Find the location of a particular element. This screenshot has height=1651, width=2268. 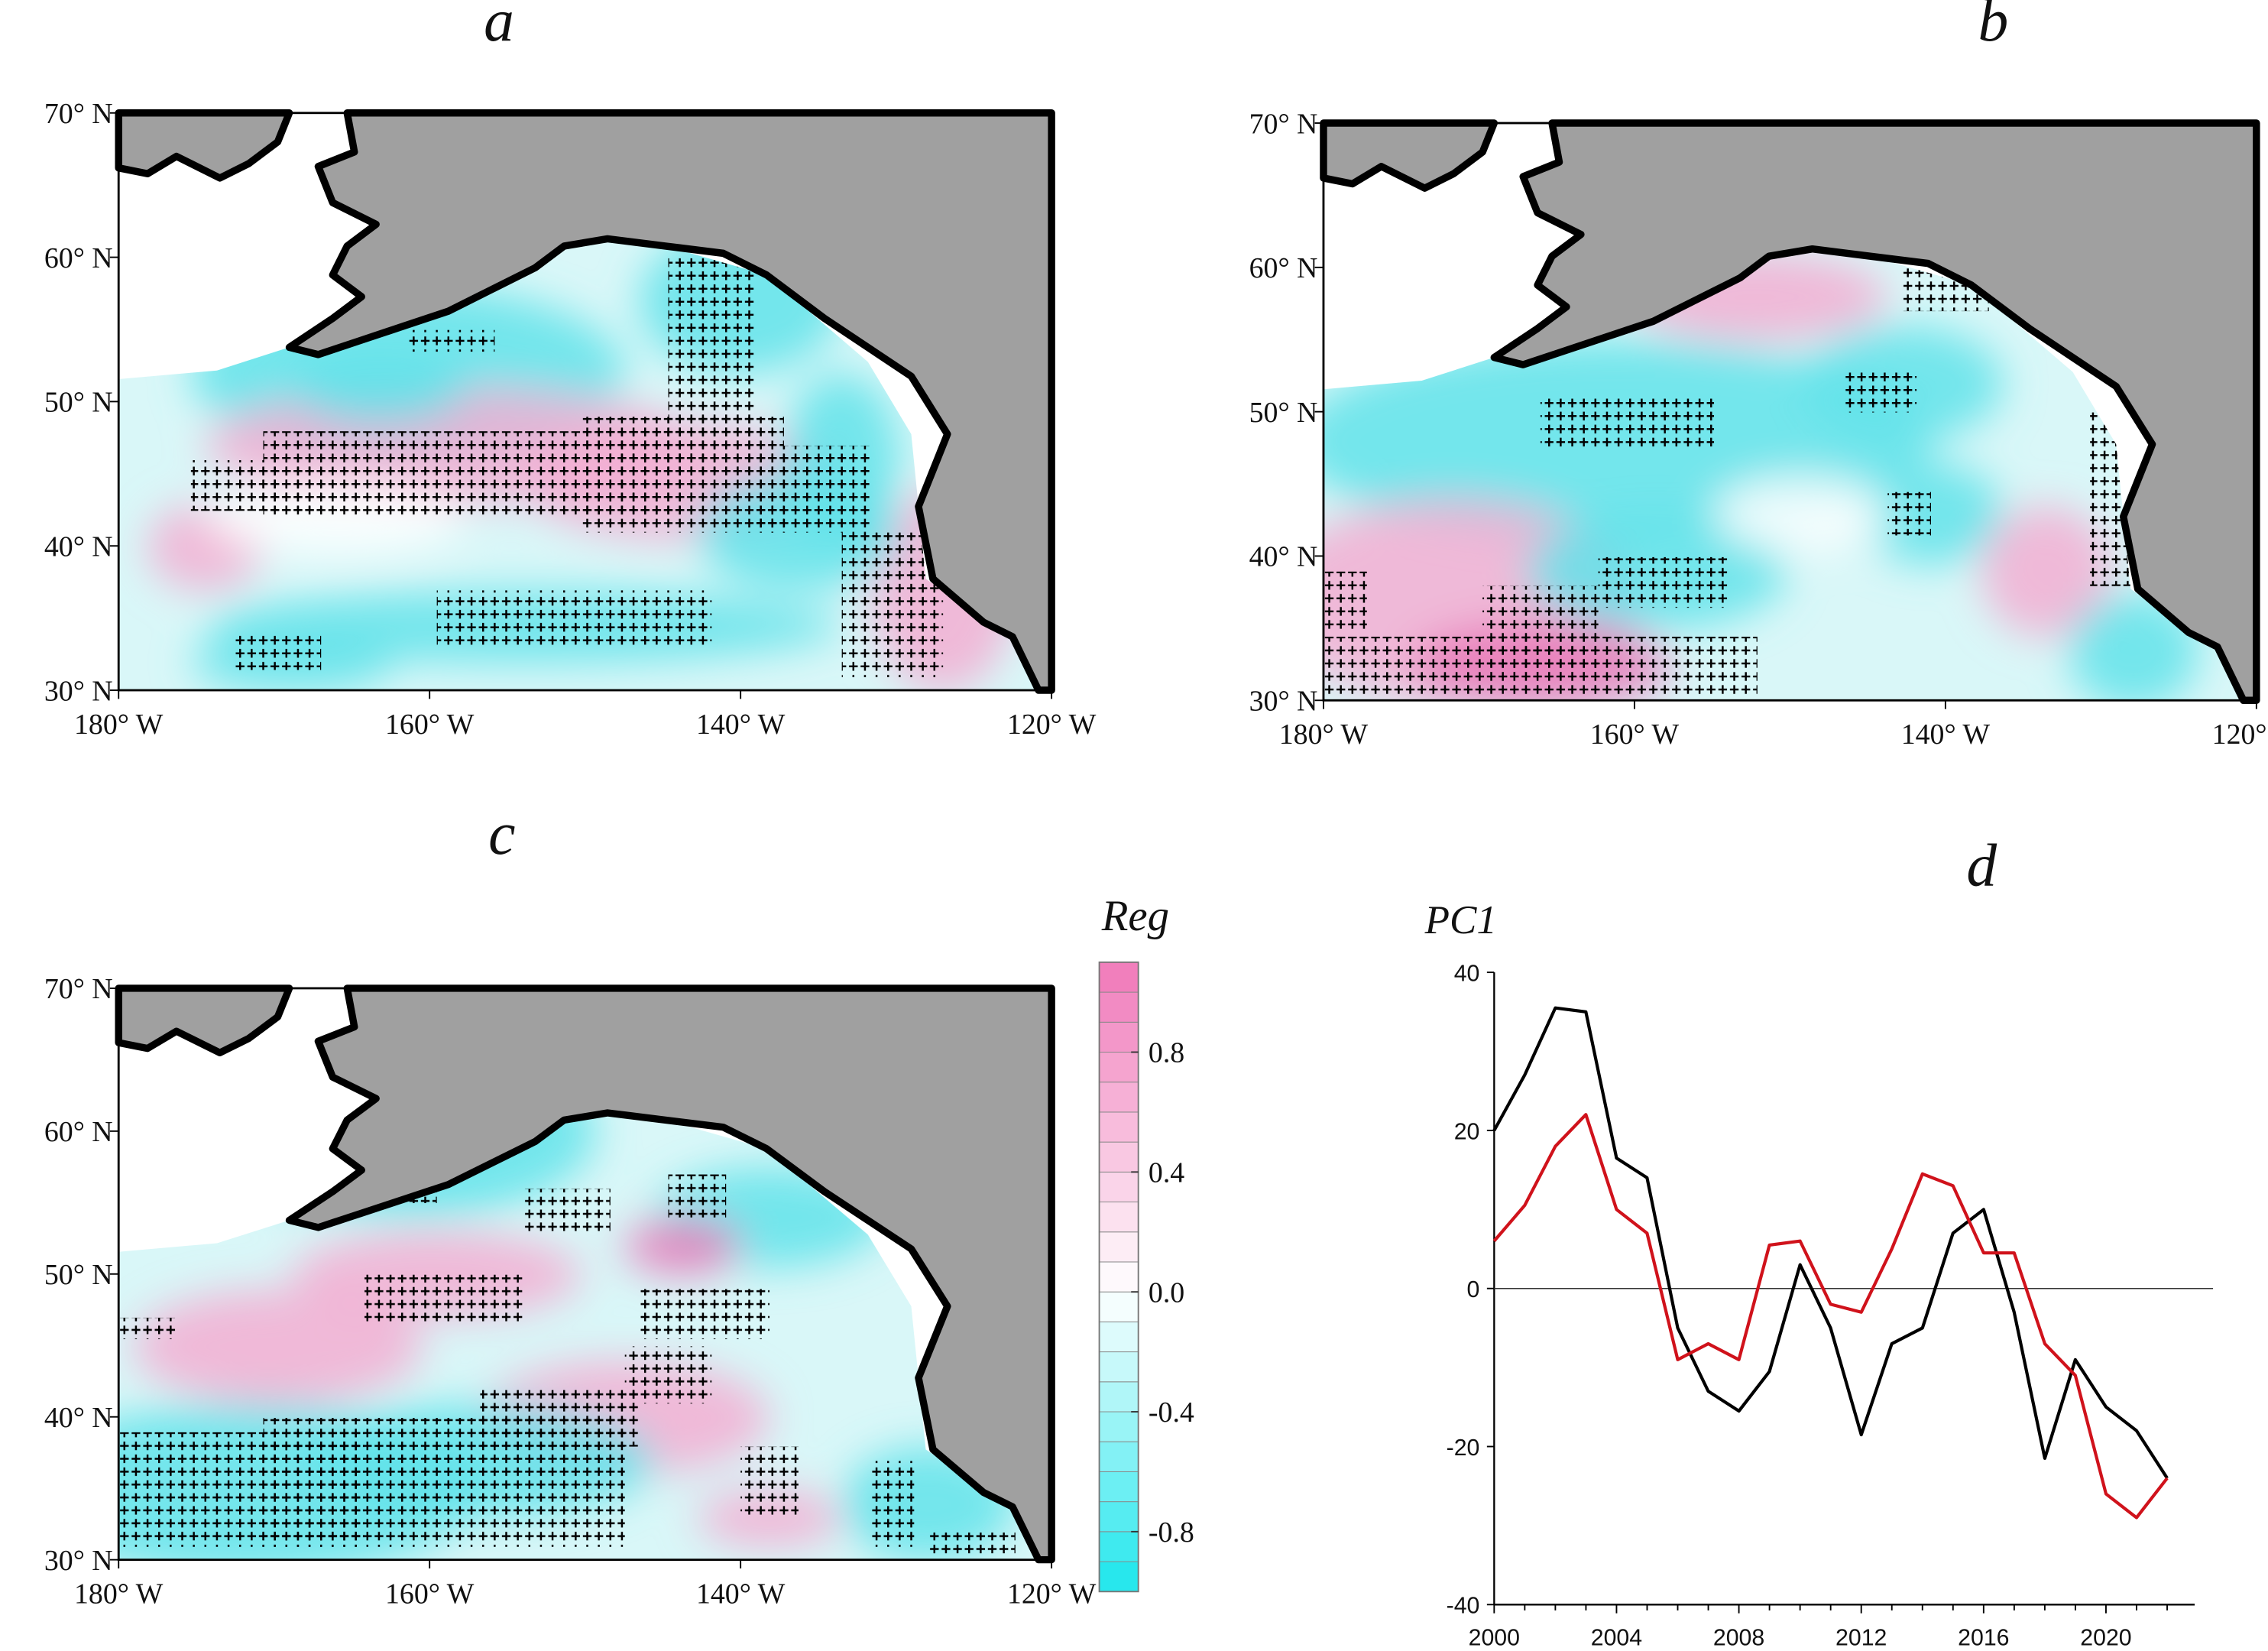

colorbar-tick-label: -0.4 is located at coordinates (1172, 1412).